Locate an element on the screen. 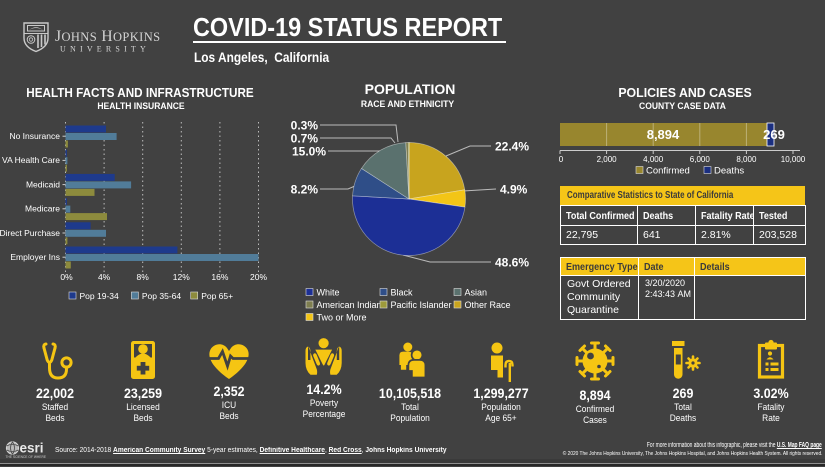  svg-text: 269 is located at coordinates (774, 134).